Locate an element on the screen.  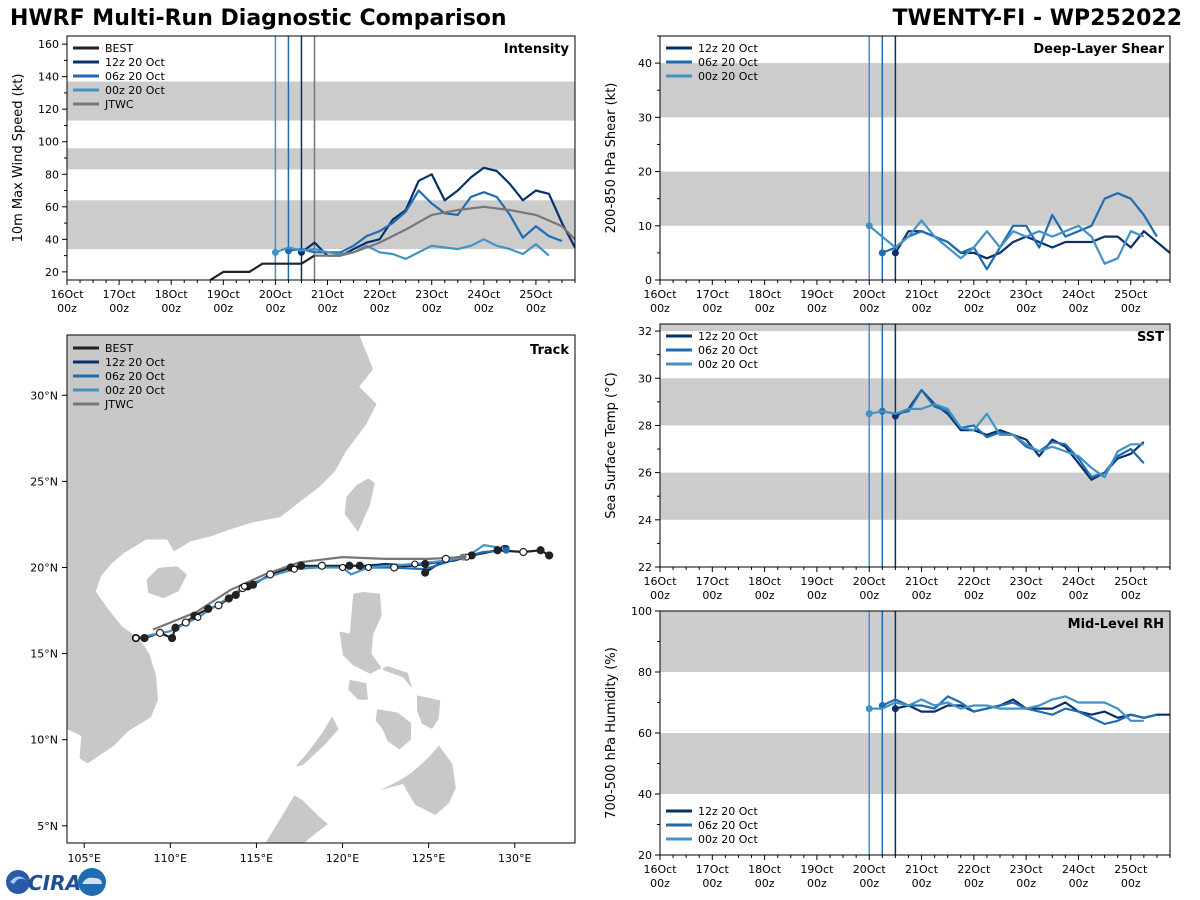
logo-text: CIRA is located at coordinates (54, 883).